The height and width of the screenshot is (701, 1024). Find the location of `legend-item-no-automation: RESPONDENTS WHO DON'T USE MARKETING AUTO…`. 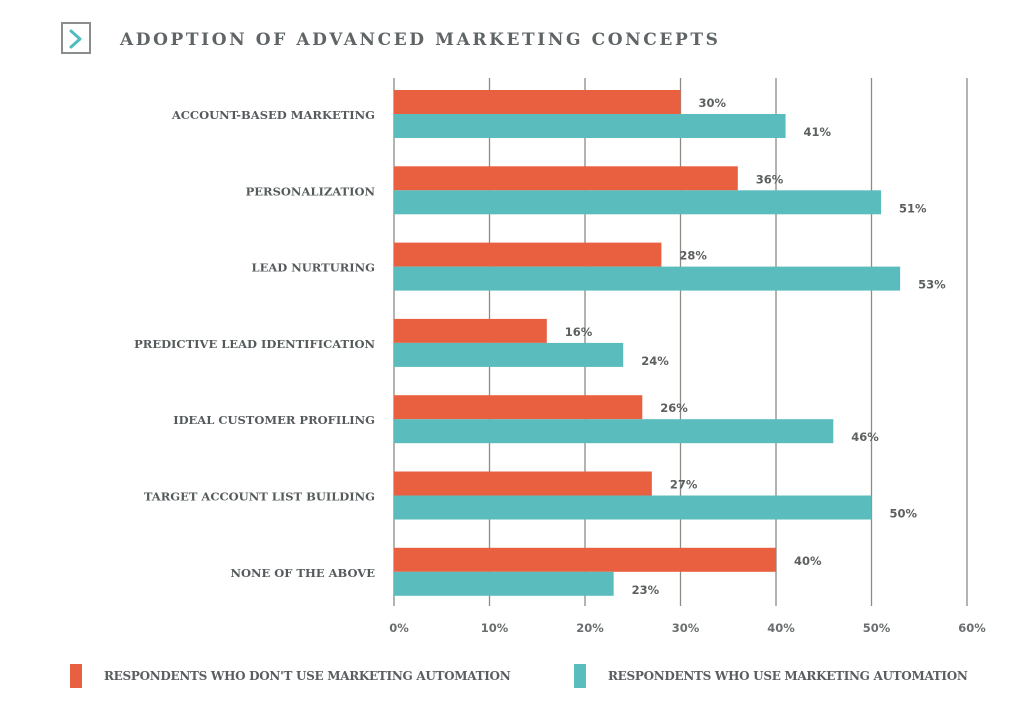

legend-item-no-automation: RESPONDENTS WHO DON'T USE MARKETING AUTO… is located at coordinates (290, 676).